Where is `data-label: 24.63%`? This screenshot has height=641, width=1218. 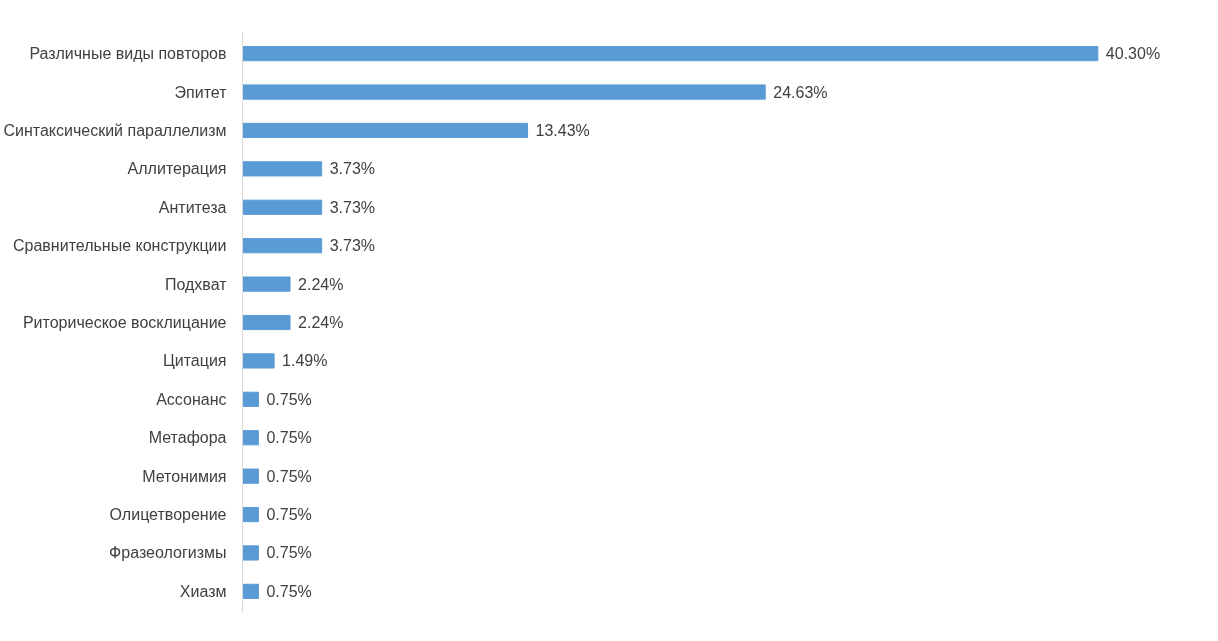 data-label: 24.63% is located at coordinates (800, 92).